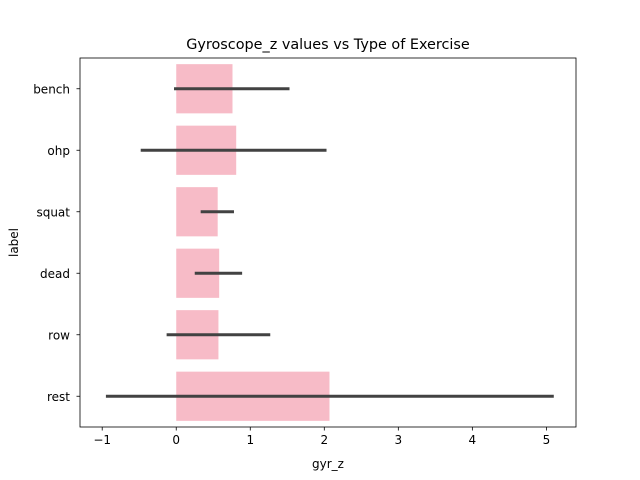 The height and width of the screenshot is (480, 640). What do you see at coordinates (328, 45) in the screenshot?
I see `chart-title: Gyroscope_z values vs Type of Exercise` at bounding box center [328, 45].